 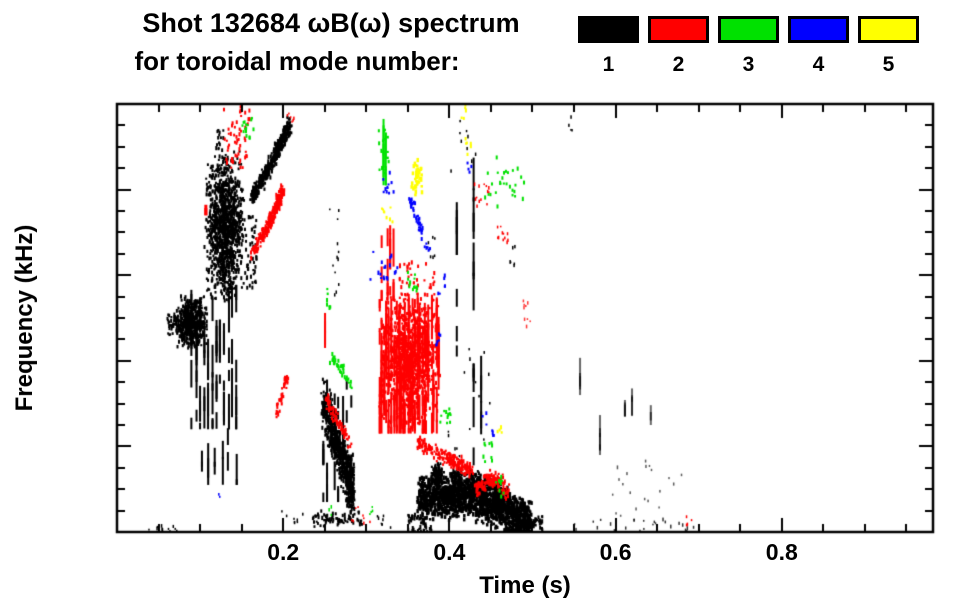 I want to click on legend-item-mode-3: 3, so click(x=748, y=46).